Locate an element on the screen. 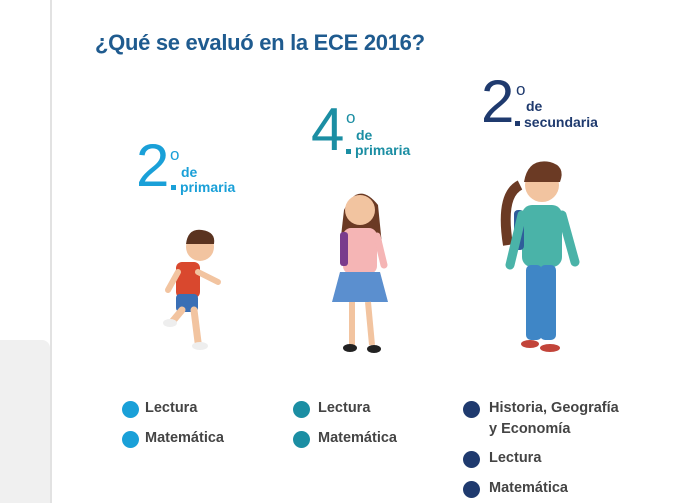 This screenshot has width=700, height=503. grade-level: secundaria is located at coordinates (561, 122).